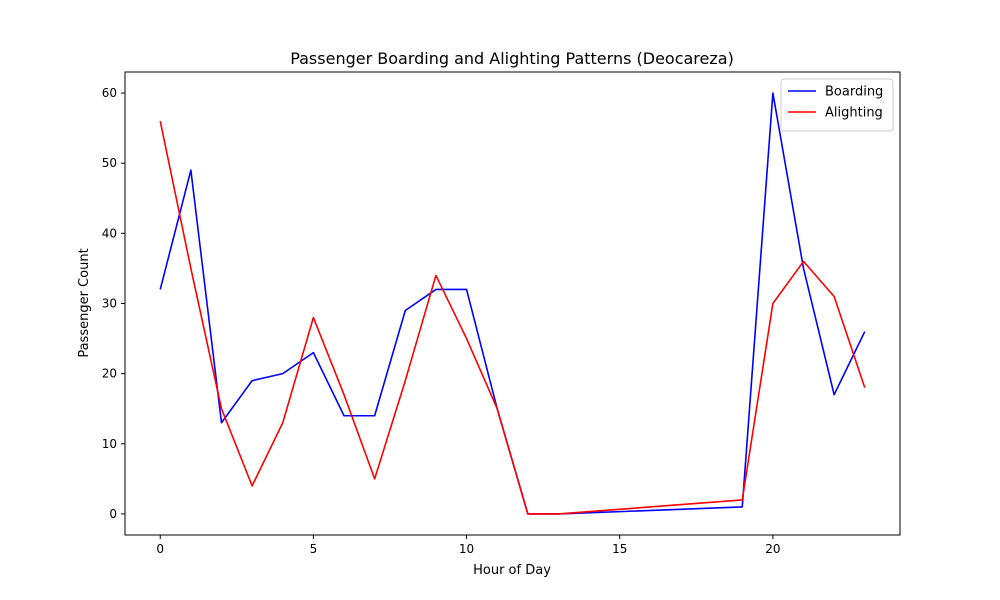  What do you see at coordinates (854, 113) in the screenshot?
I see `legend-label: Alighting` at bounding box center [854, 113].